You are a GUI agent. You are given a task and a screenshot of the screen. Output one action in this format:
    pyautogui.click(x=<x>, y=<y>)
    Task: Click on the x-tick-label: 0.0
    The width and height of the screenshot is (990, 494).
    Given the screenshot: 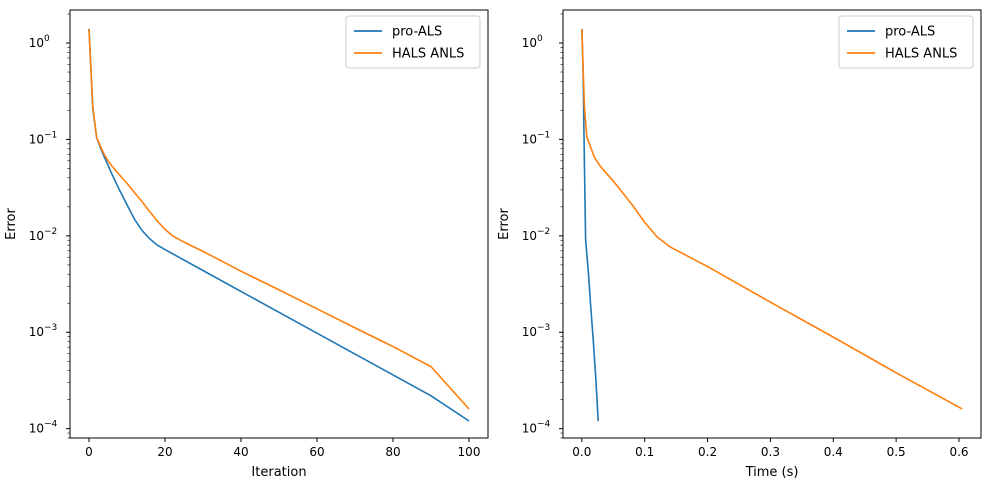 What is the action you would take?
    pyautogui.click(x=581, y=452)
    